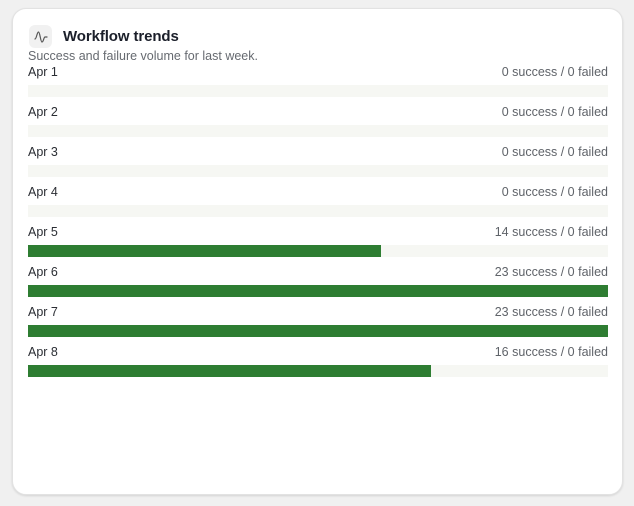 This screenshot has width=634, height=506. Describe the element at coordinates (40, 36) in the screenshot. I see `waveform-icon` at that location.